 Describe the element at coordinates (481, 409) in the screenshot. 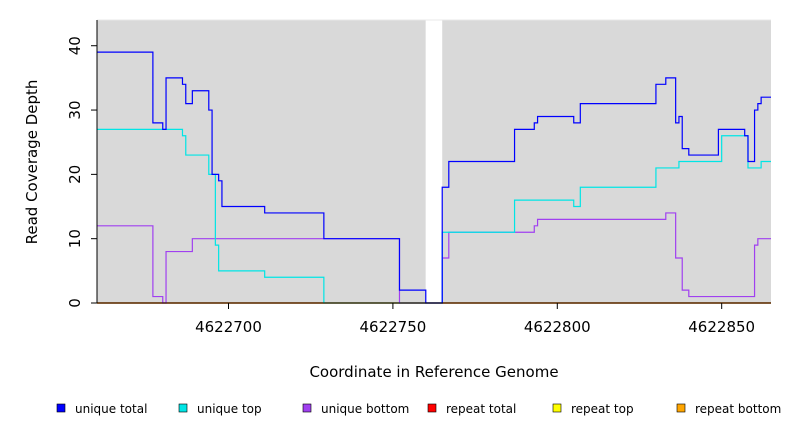

I see `legend-label-repeat-total: repeat total` at that location.